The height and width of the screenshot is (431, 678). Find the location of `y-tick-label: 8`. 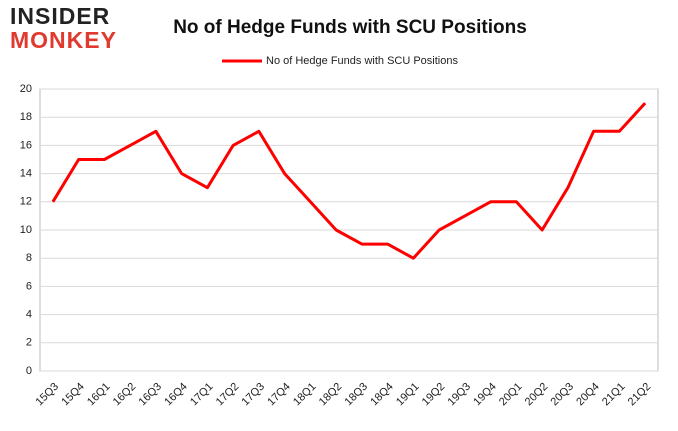

y-tick-label: 8 is located at coordinates (29, 258).